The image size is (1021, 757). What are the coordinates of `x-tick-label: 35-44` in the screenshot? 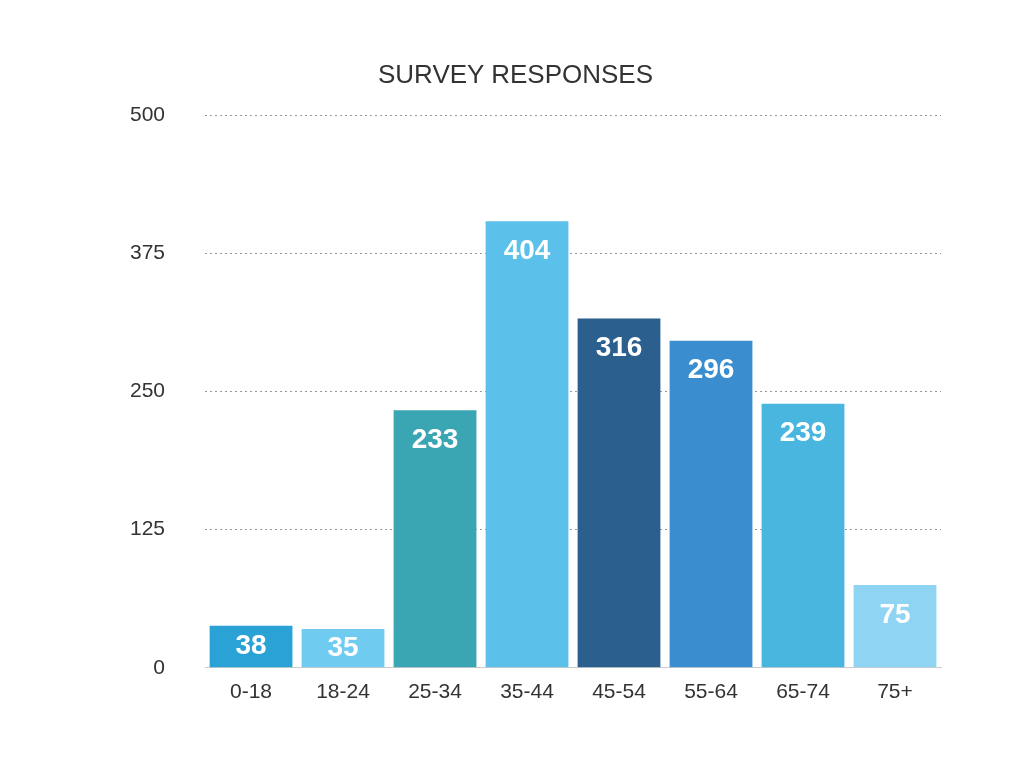 It's located at (527, 691).